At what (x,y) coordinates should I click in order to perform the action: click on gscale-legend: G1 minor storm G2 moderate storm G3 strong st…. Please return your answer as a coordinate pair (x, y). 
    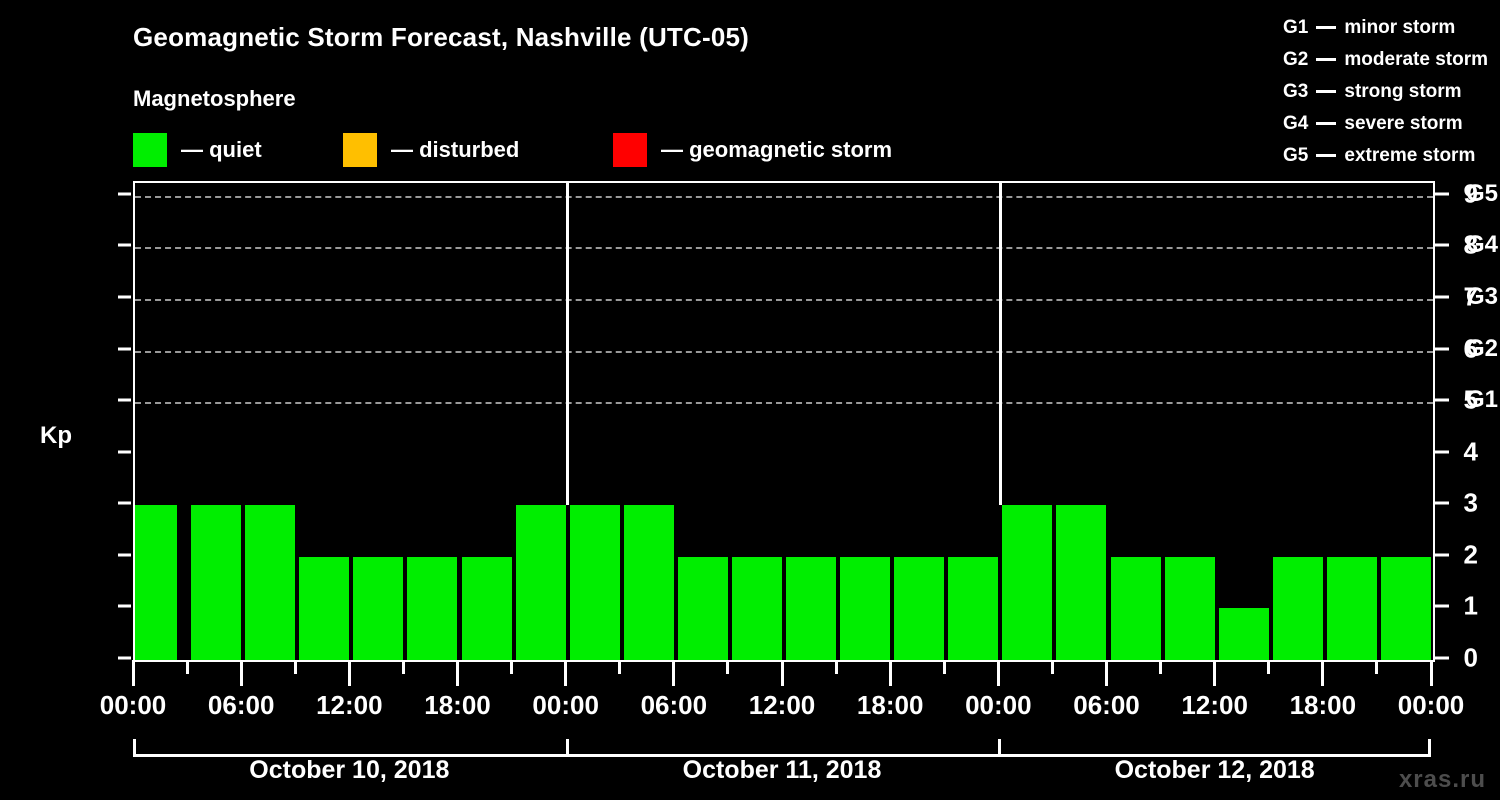
    Looking at the image, I should click on (1385, 92).